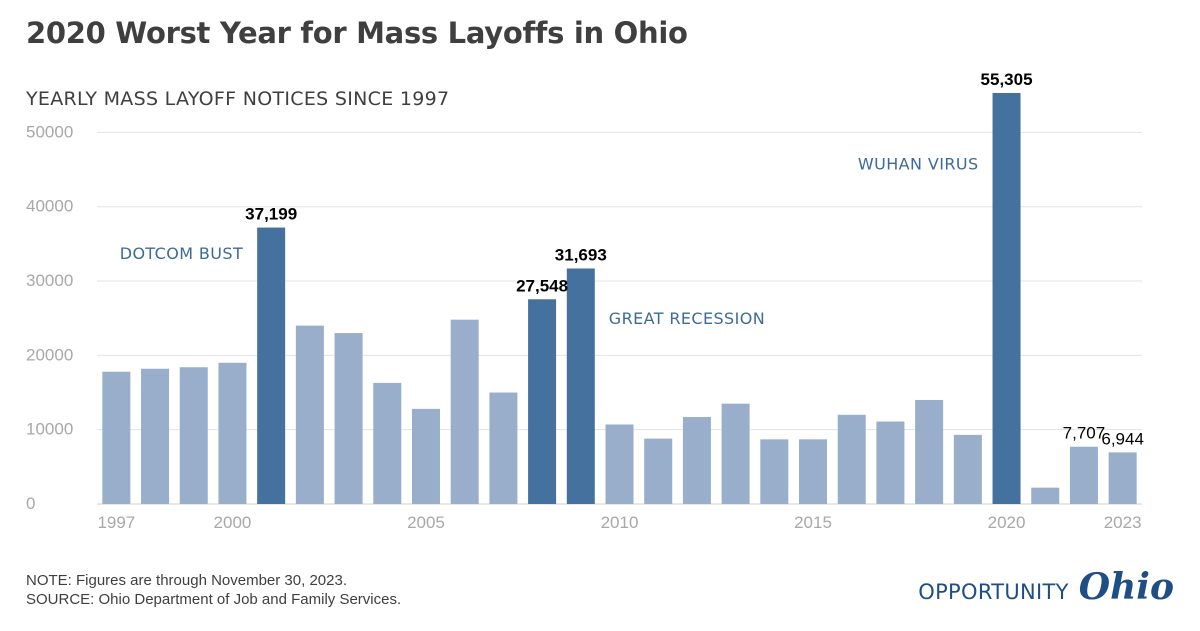 This screenshot has height=631, width=1200. I want to click on data-label-2008: 27,548, so click(542, 285).